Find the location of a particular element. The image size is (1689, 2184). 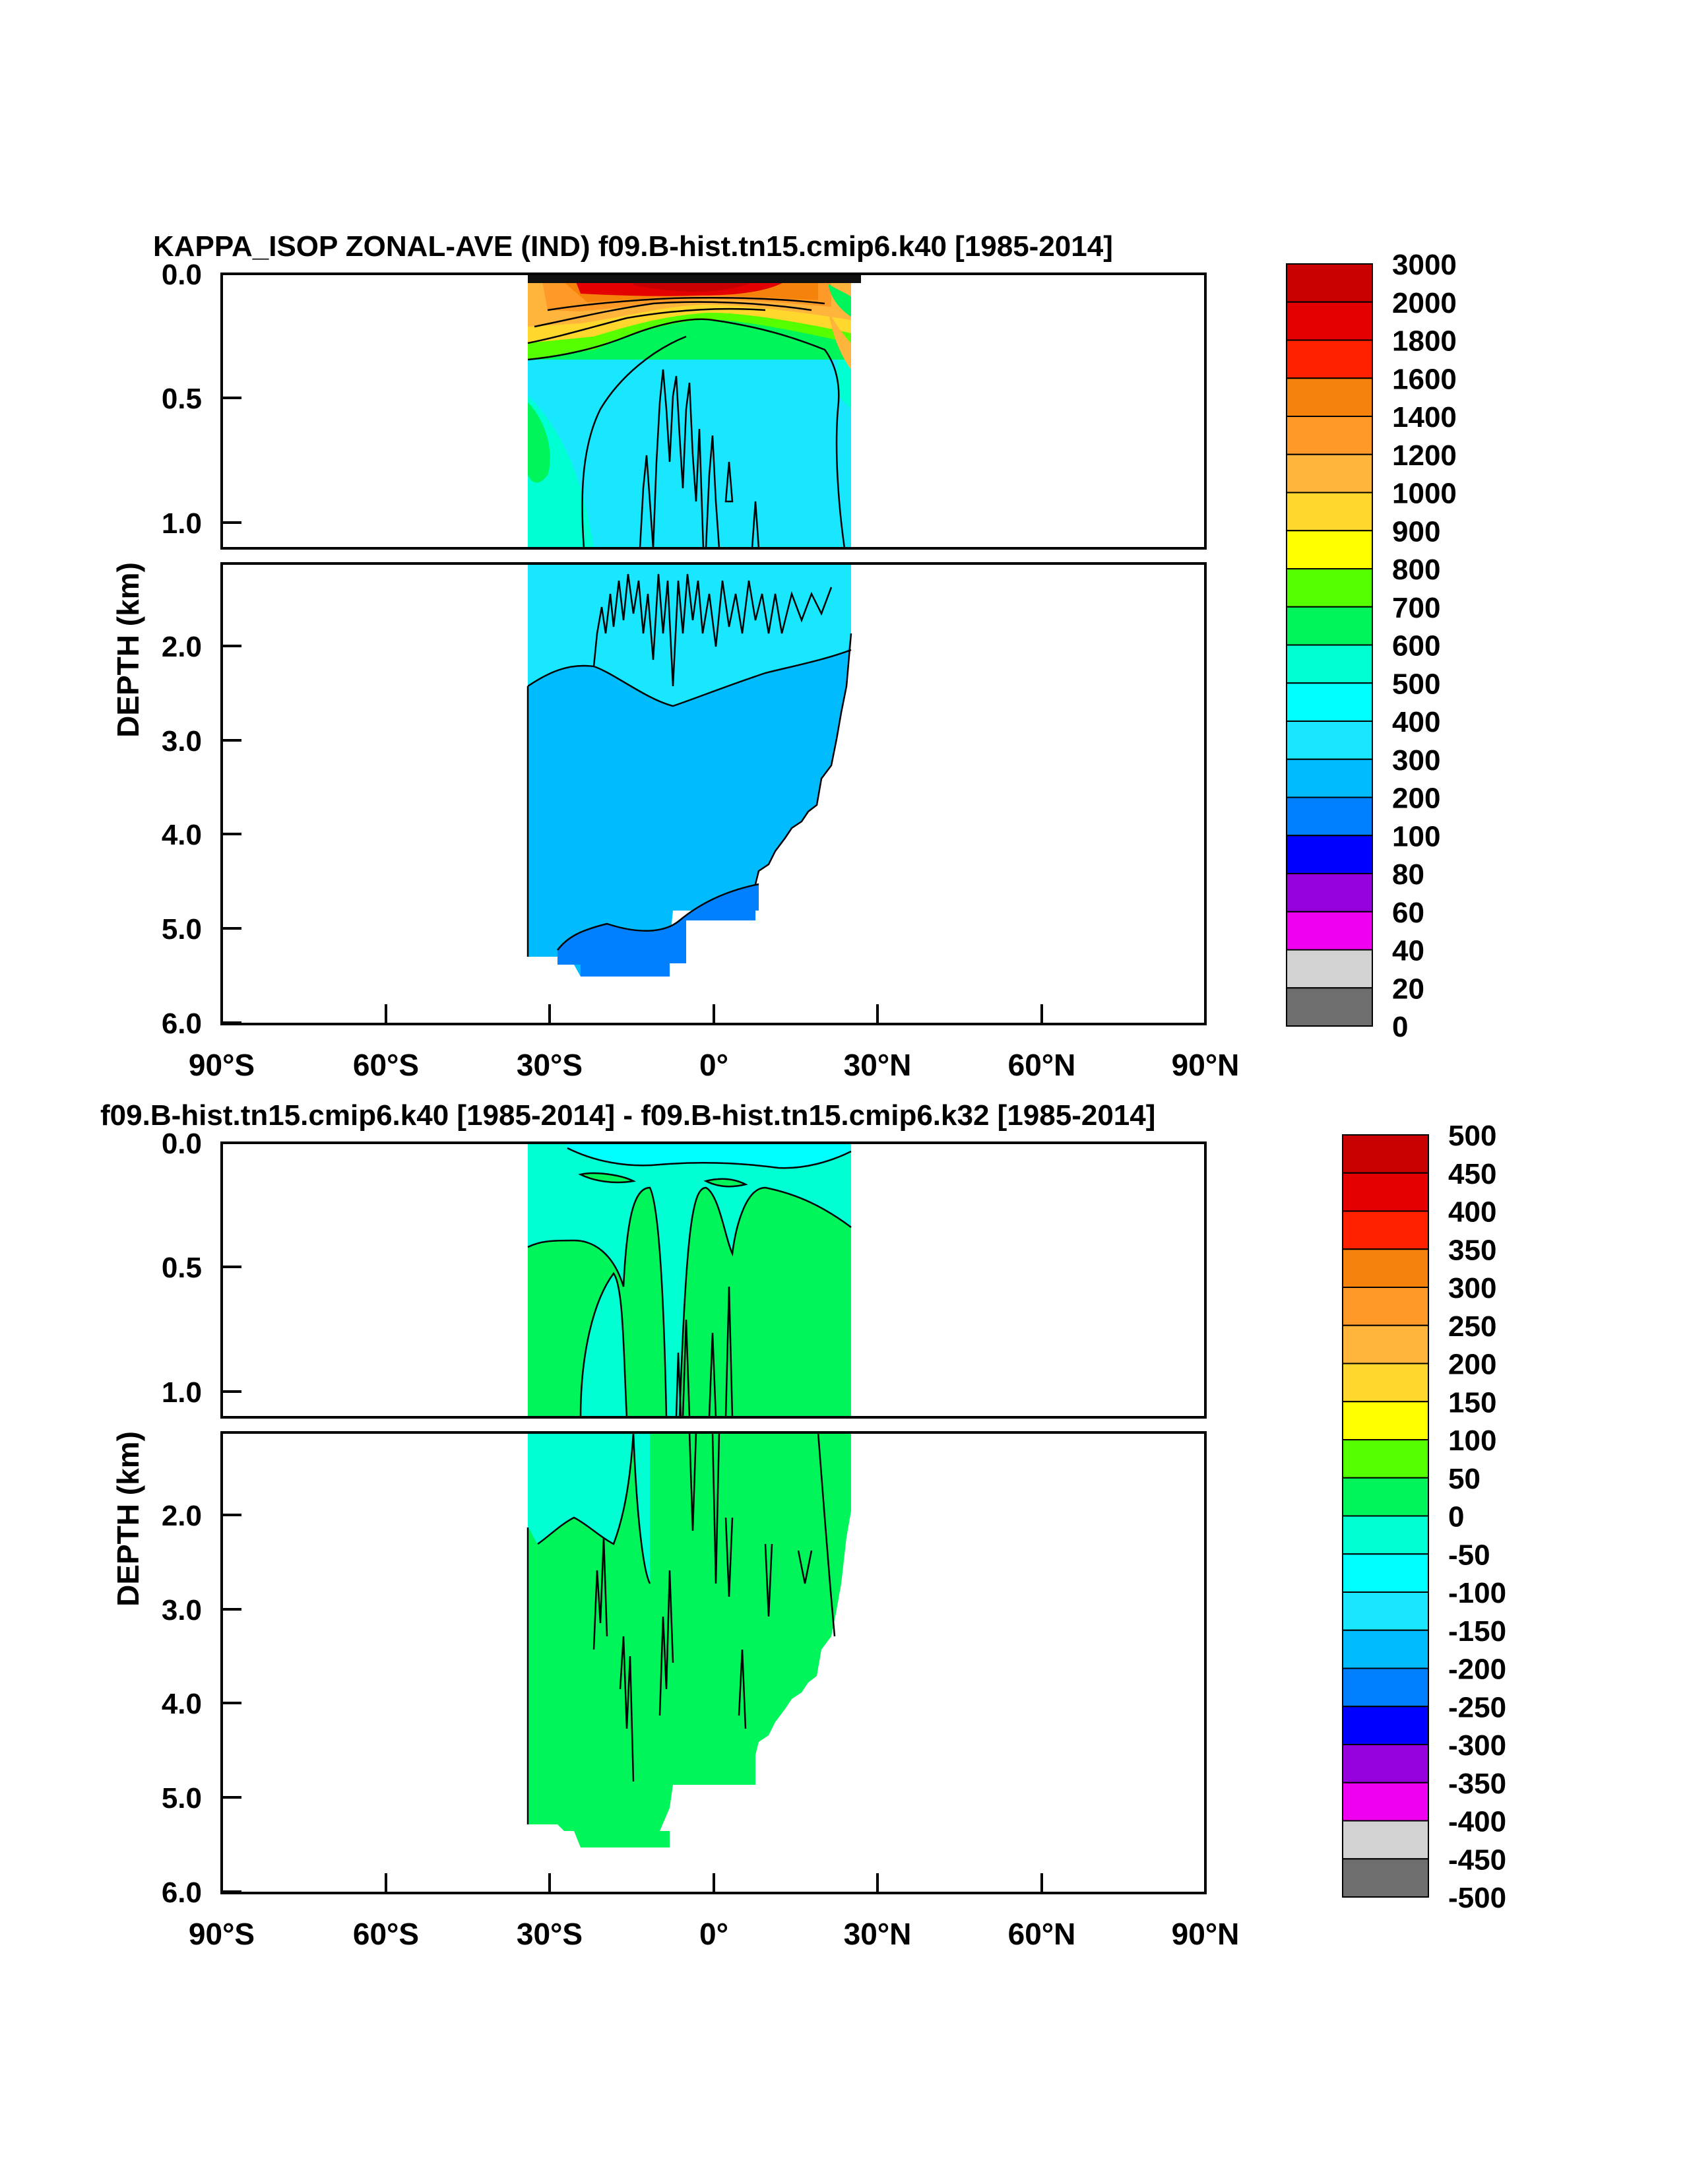

plot-1-y-tick-labels: 0.0 0.5 1.0 2.0 3.0 4.0 5.0 6.0 is located at coordinates (182, 649).